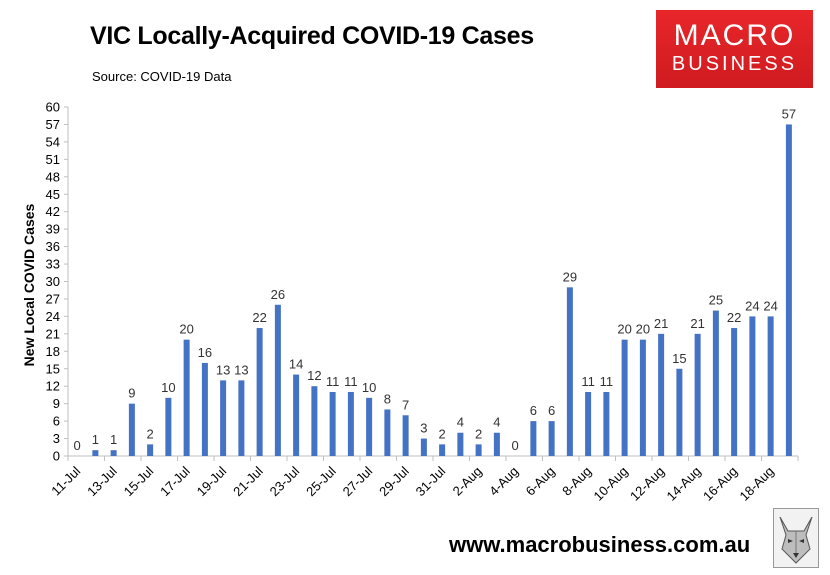 The width and height of the screenshot is (830, 575). Describe the element at coordinates (720, 484) in the screenshot. I see `x-tick-label: 16-Aug` at that location.